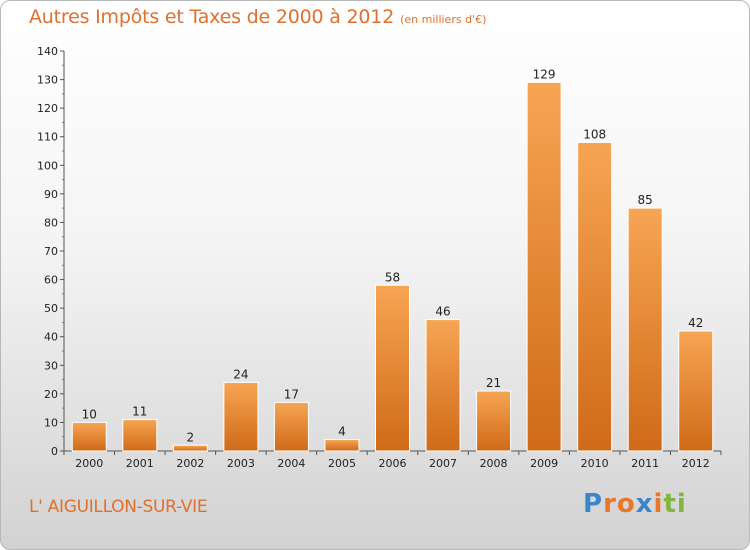  What do you see at coordinates (191, 437) in the screenshot?
I see `value-label: 2` at bounding box center [191, 437].